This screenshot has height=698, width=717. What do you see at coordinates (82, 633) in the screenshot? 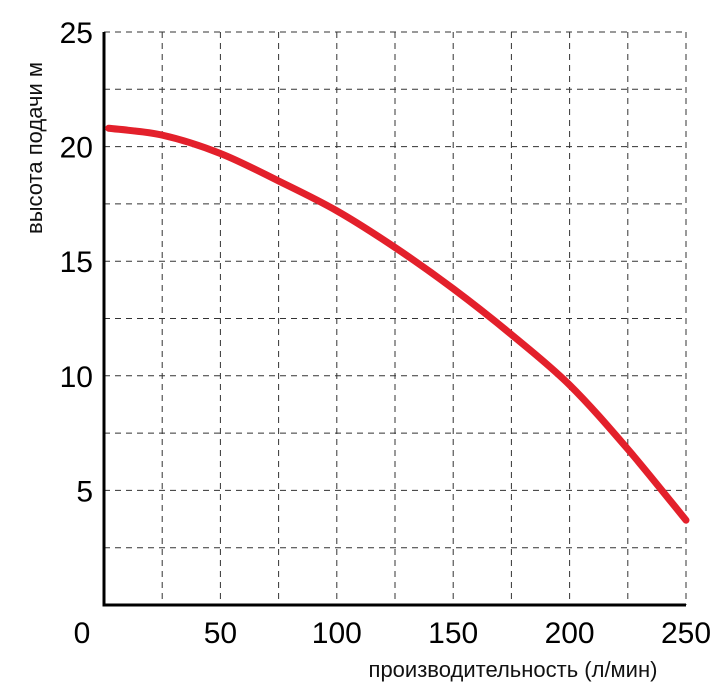
I see `x-tick-label: 0` at bounding box center [82, 633].